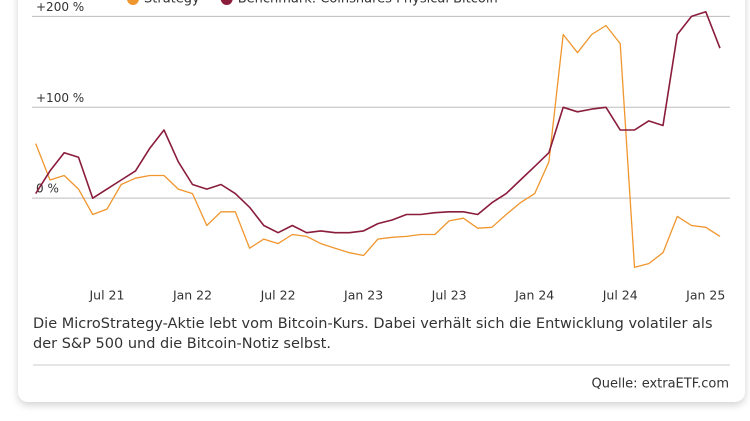 The height and width of the screenshot is (421, 750). What do you see at coordinates (368, 3) in the screenshot?
I see `legend-label: Benchmark: Coinshares Physical Bitcoin` at bounding box center [368, 3].